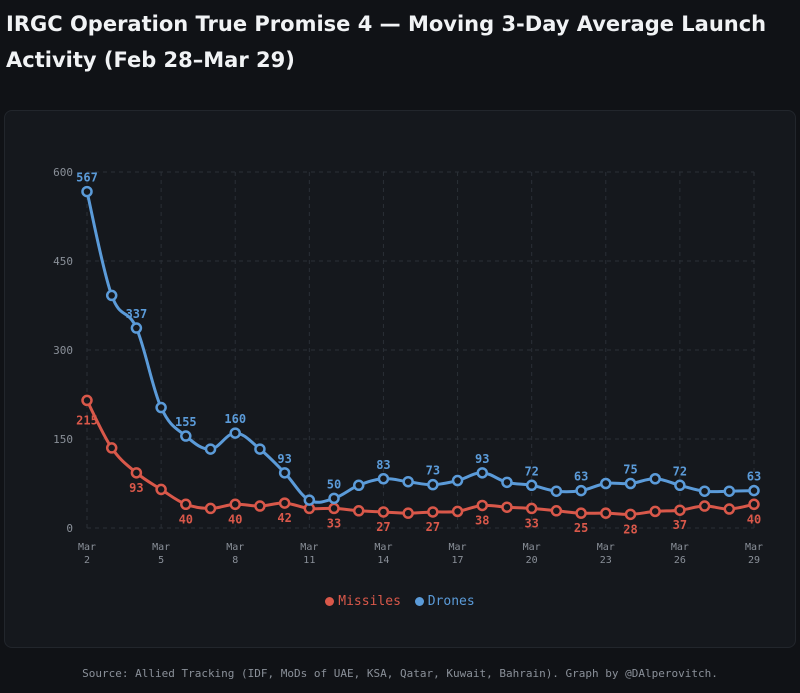  Describe the element at coordinates (451, 601) in the screenshot. I see `drones-legend-label: Drones` at that location.